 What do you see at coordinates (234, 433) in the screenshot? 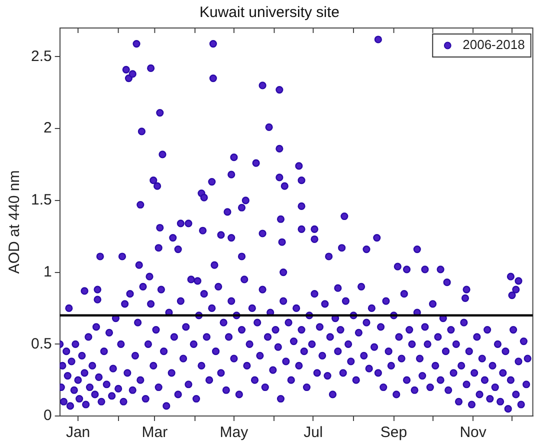
I see `x-tick-label: May` at bounding box center [234, 433].